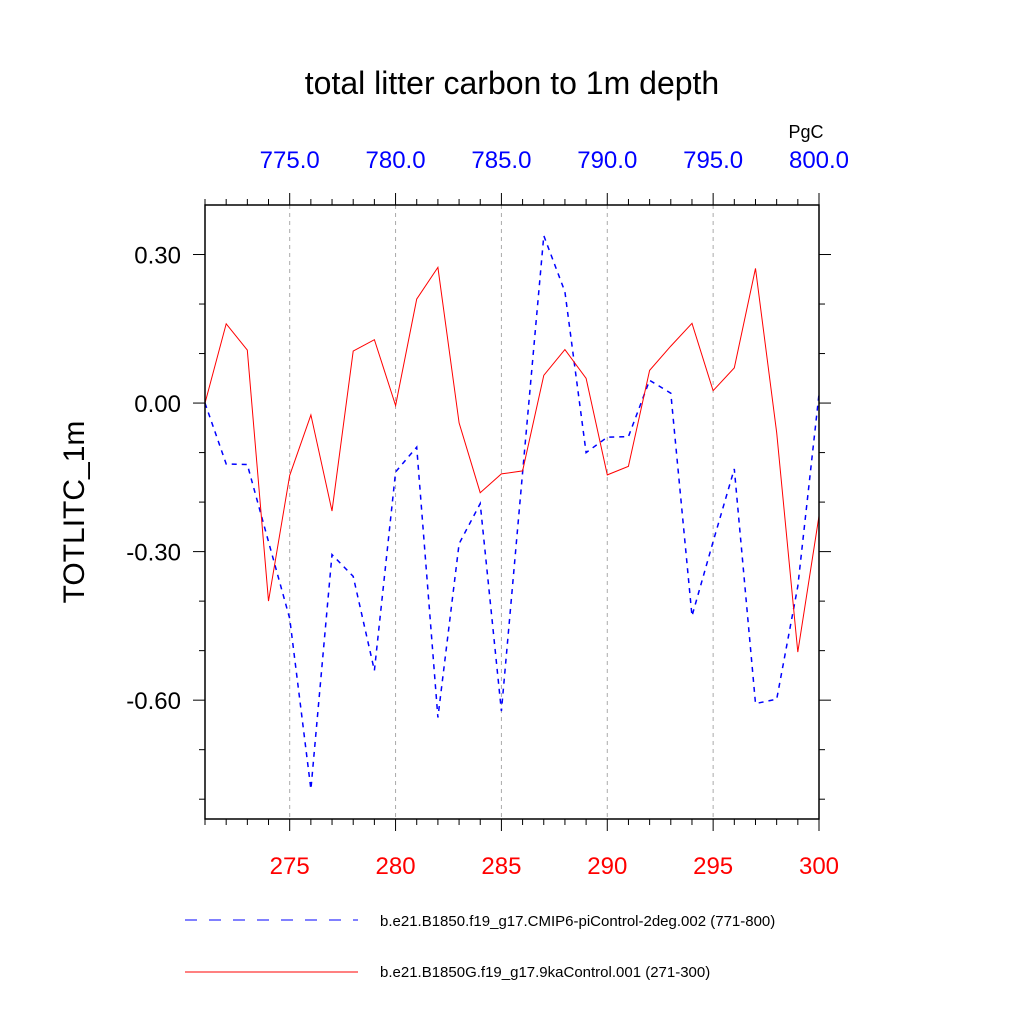 The width and height of the screenshot is (1024, 1024). Describe the element at coordinates (512, 83) in the screenshot. I see `chart-title: total litter carbon to 1m depth` at that location.